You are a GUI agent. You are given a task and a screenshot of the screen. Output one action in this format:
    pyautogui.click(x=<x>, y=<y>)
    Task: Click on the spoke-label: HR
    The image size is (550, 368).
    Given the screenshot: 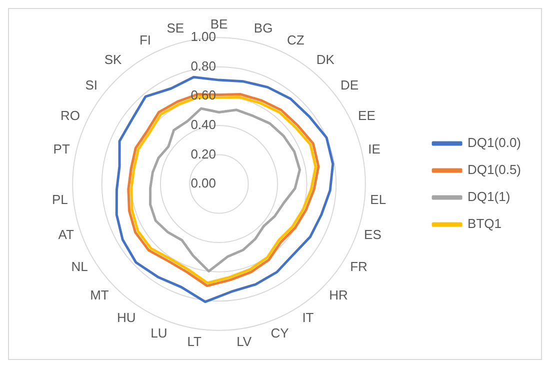 What is the action you would take?
    pyautogui.click(x=338, y=294)
    